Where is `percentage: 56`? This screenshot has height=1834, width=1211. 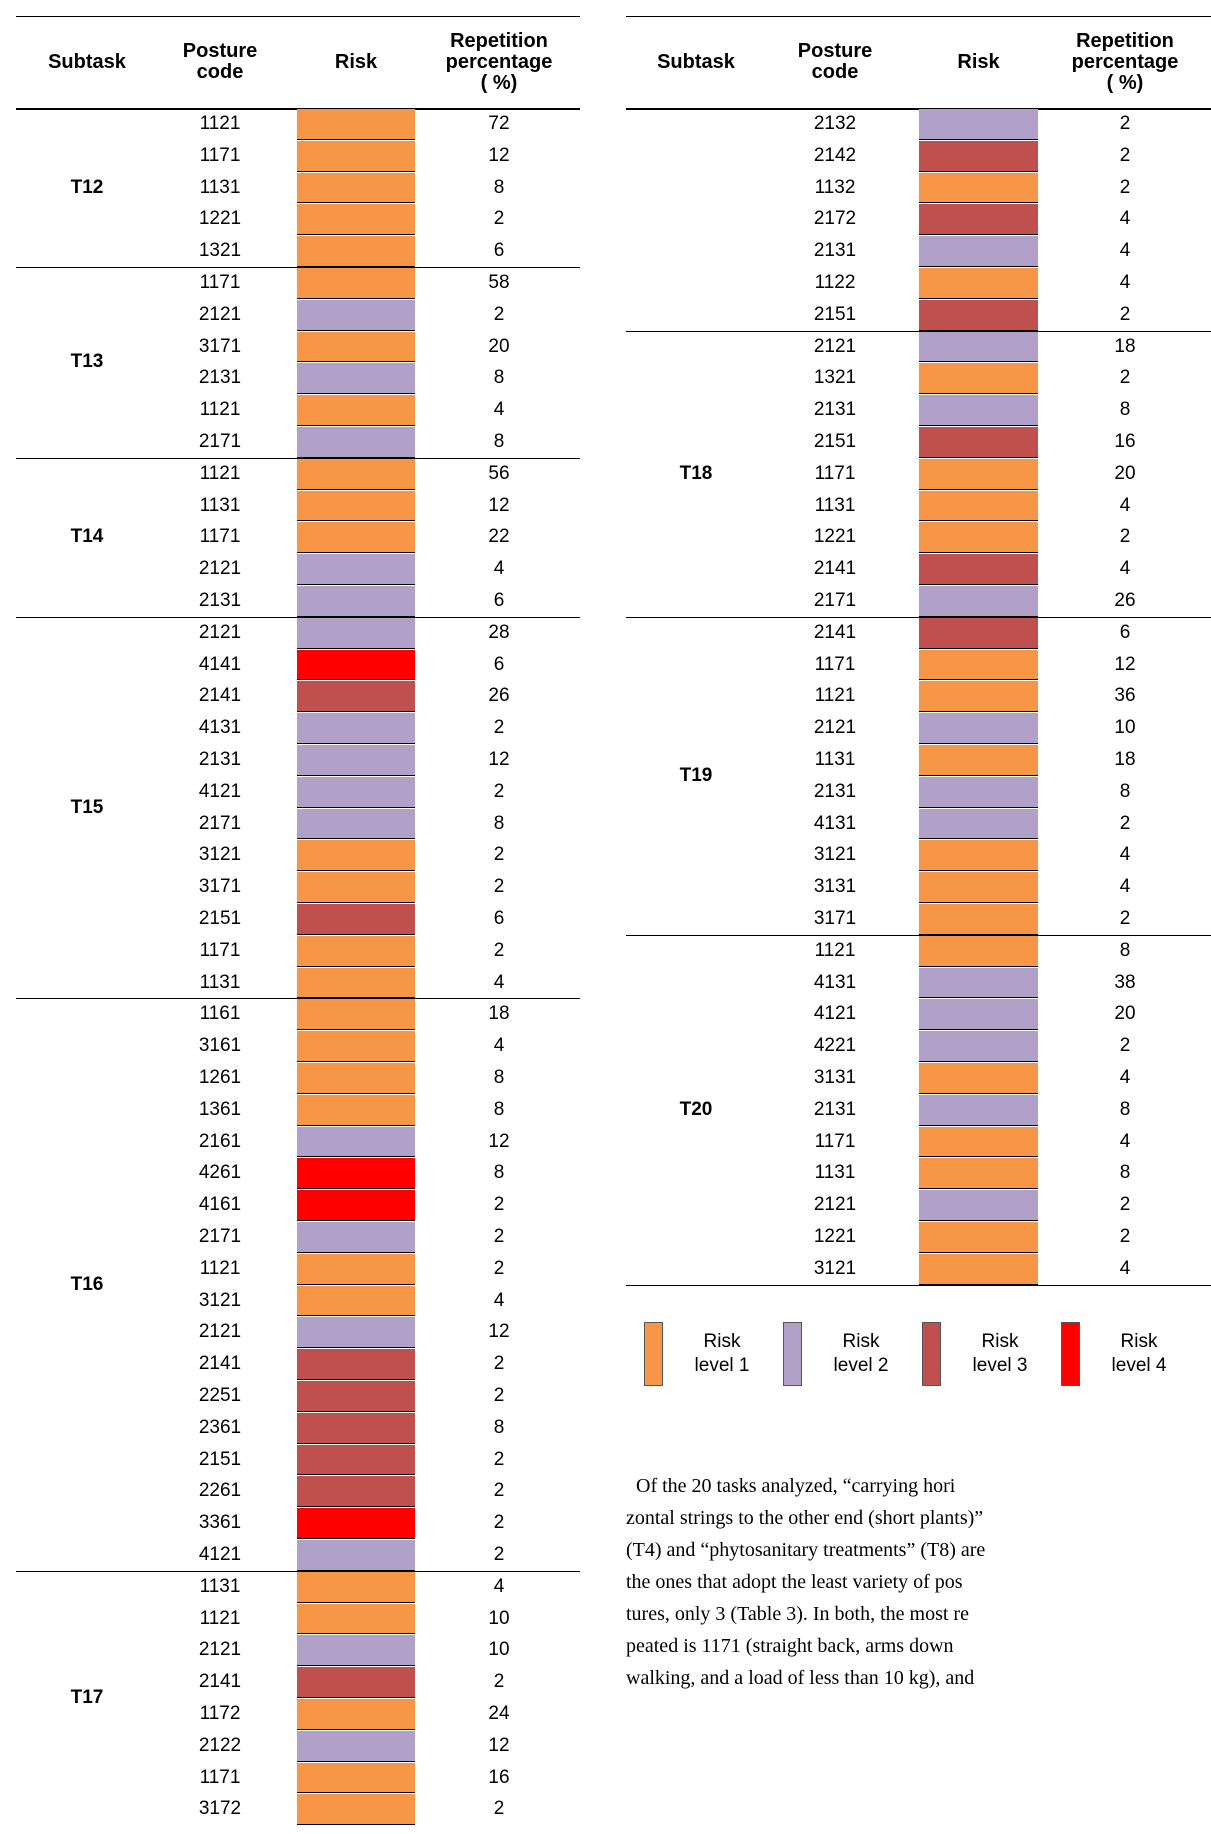 percentage: 56 is located at coordinates (499, 473).